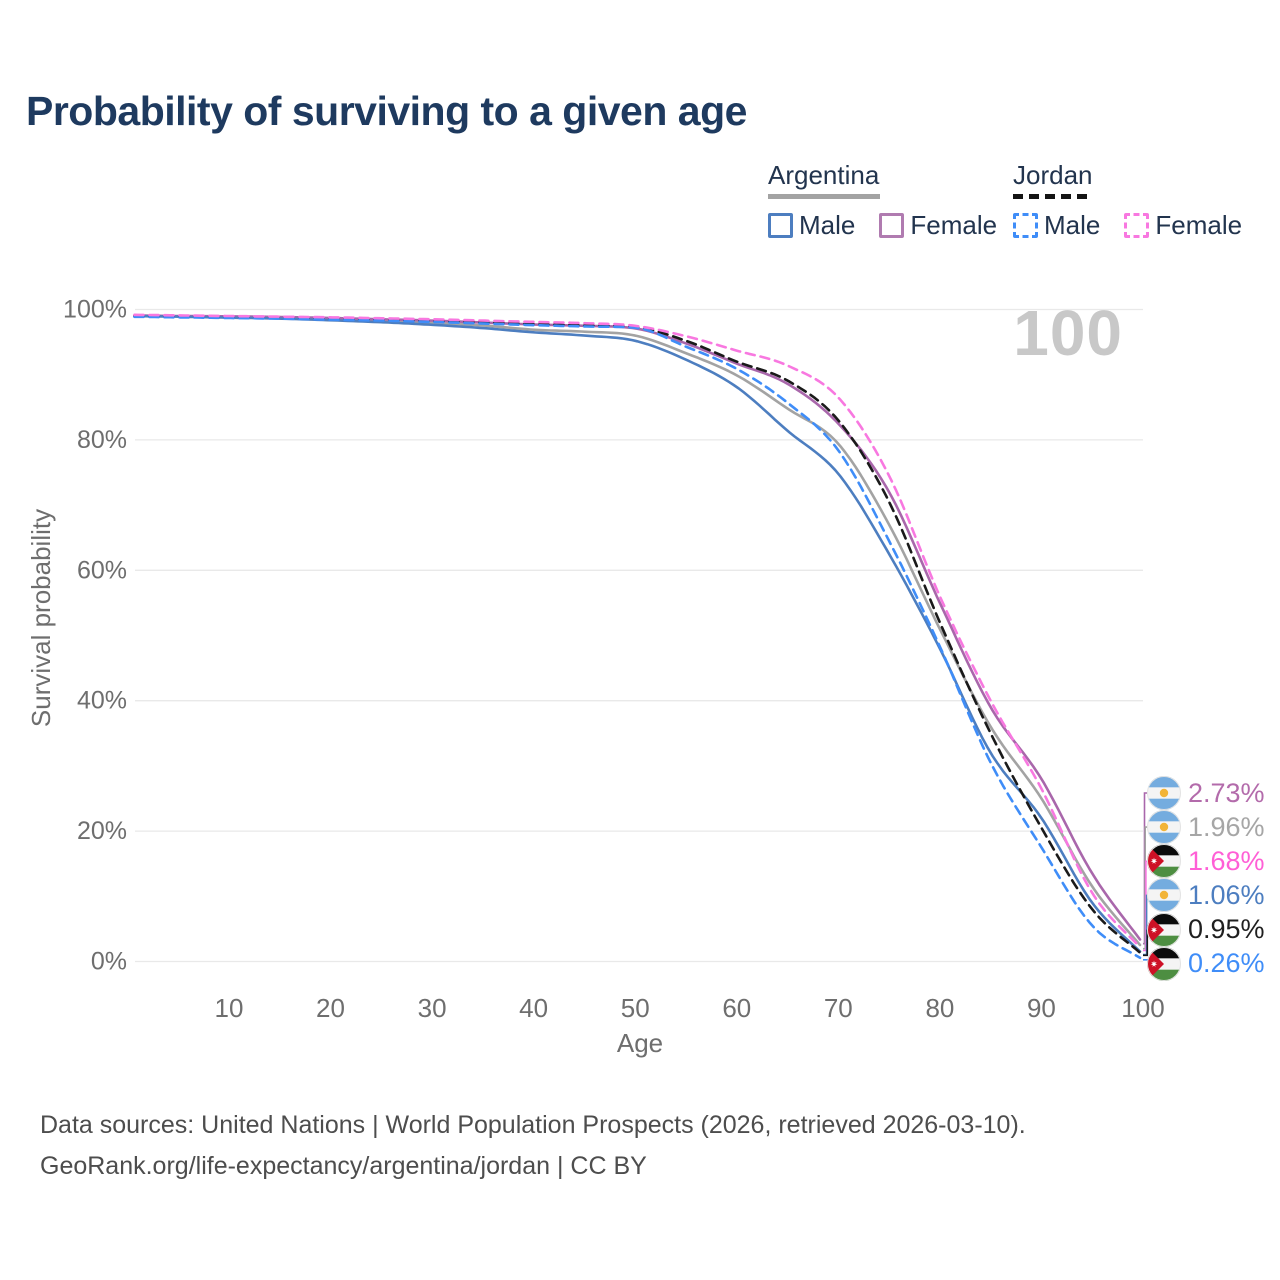  Describe the element at coordinates (41, 618) in the screenshot. I see `y-axis-title: Survival probability` at that location.